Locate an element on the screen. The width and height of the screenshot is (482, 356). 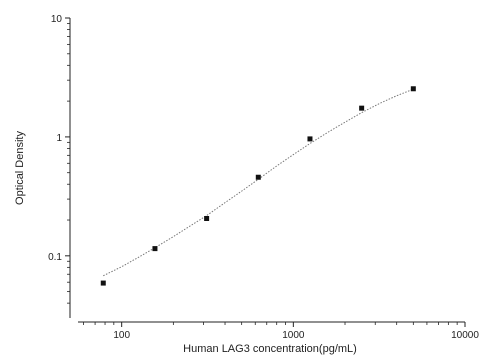
y-tick-label: 0.1 is located at coordinates (55, 257).